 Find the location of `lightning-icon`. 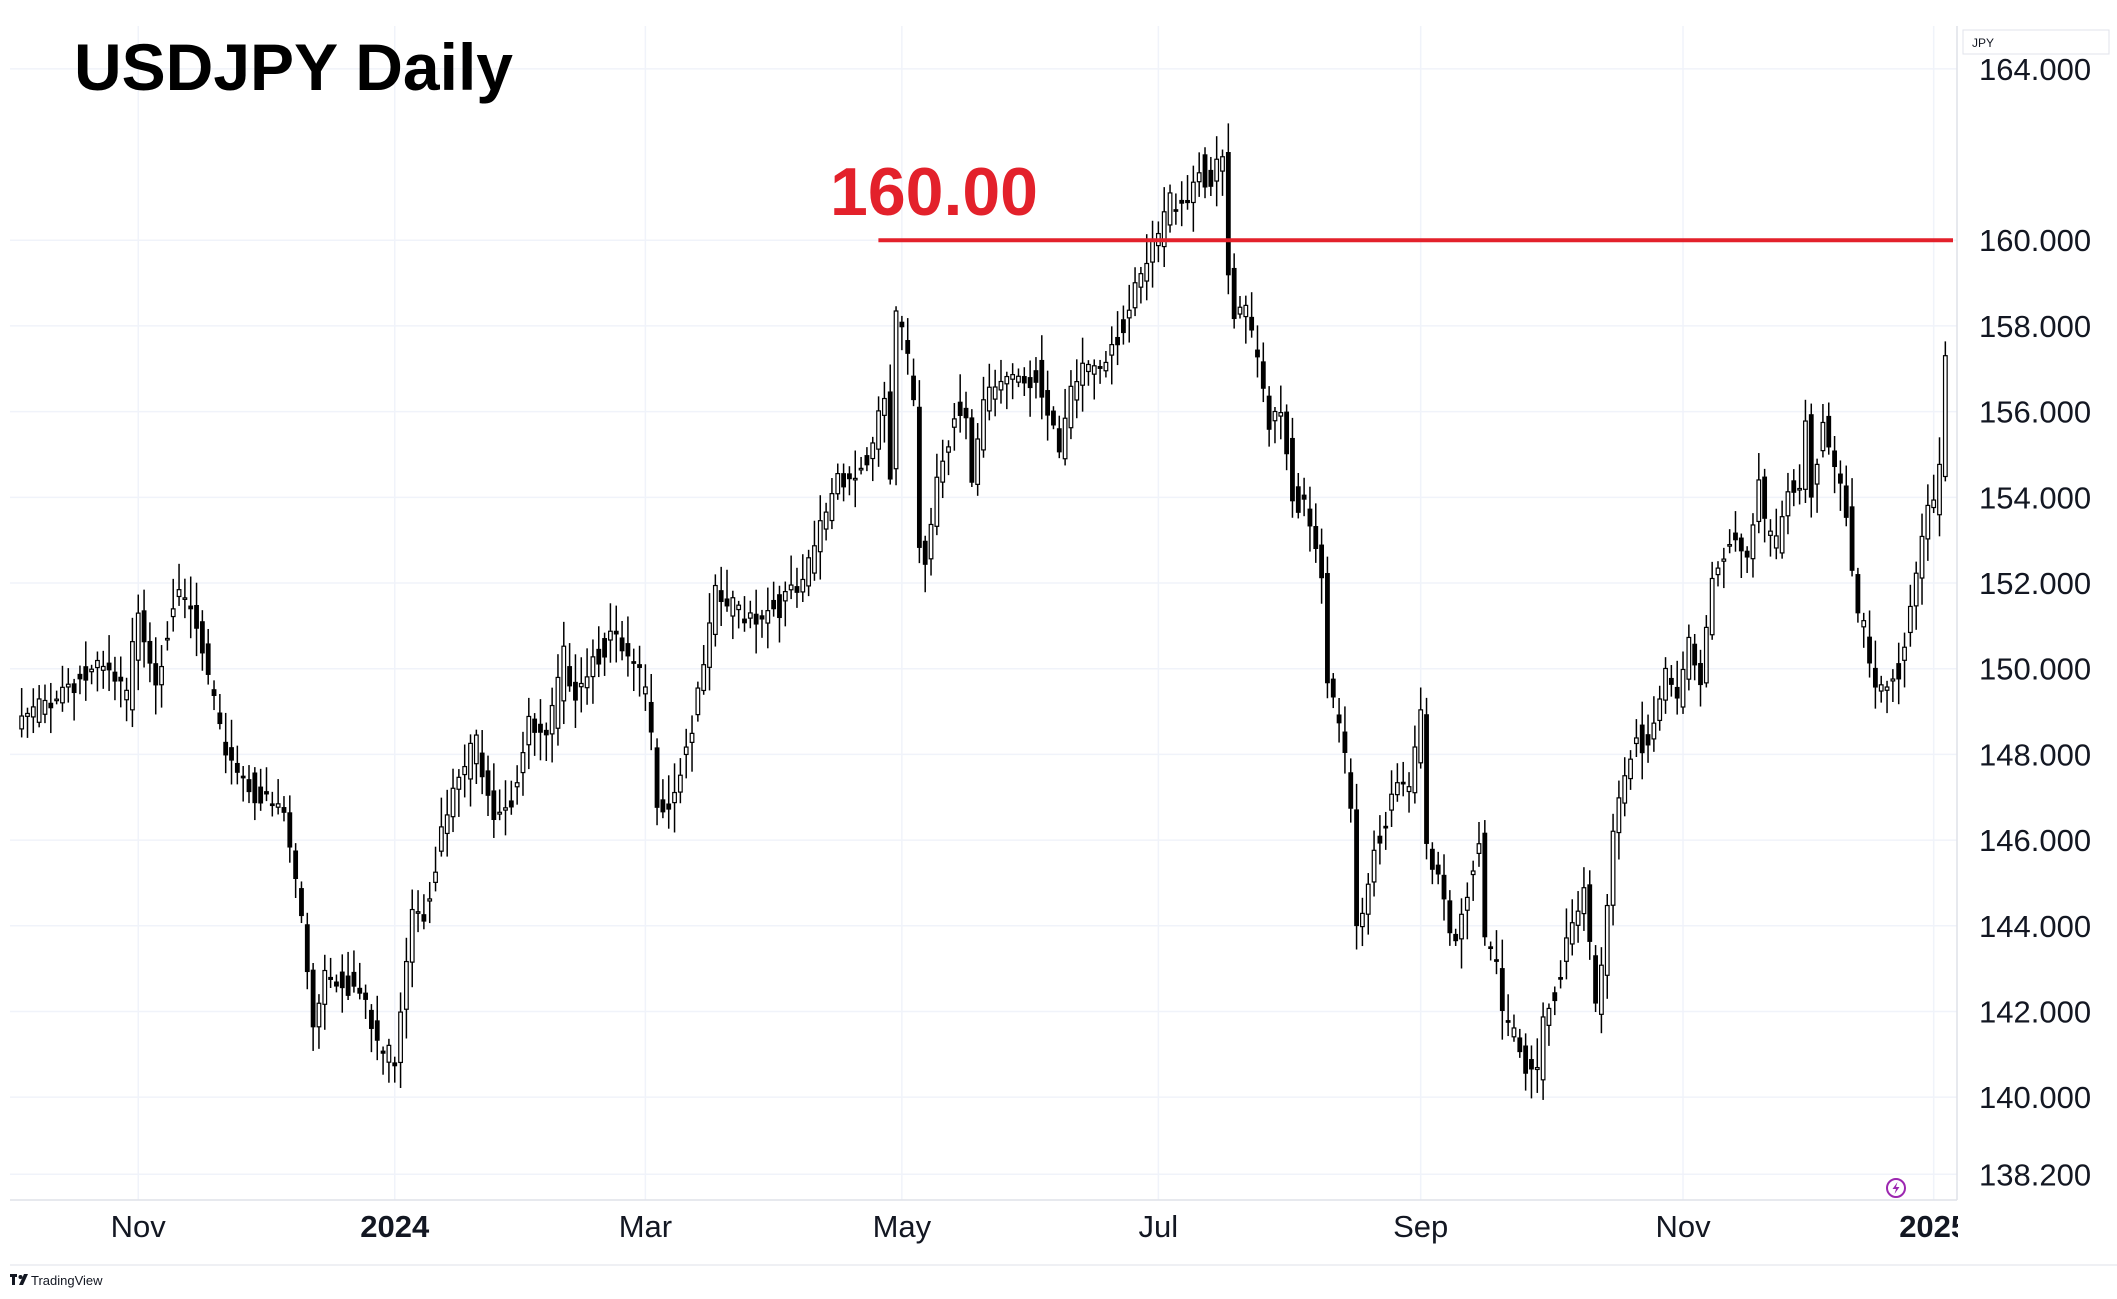

lightning-icon is located at coordinates (1896, 1188).